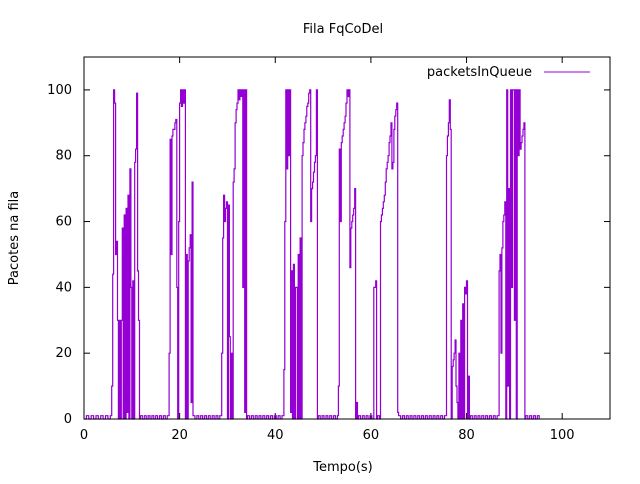 This screenshot has height=484, width=640. What do you see at coordinates (59, 90) in the screenshot?
I see `y-tick-label: 100` at bounding box center [59, 90].